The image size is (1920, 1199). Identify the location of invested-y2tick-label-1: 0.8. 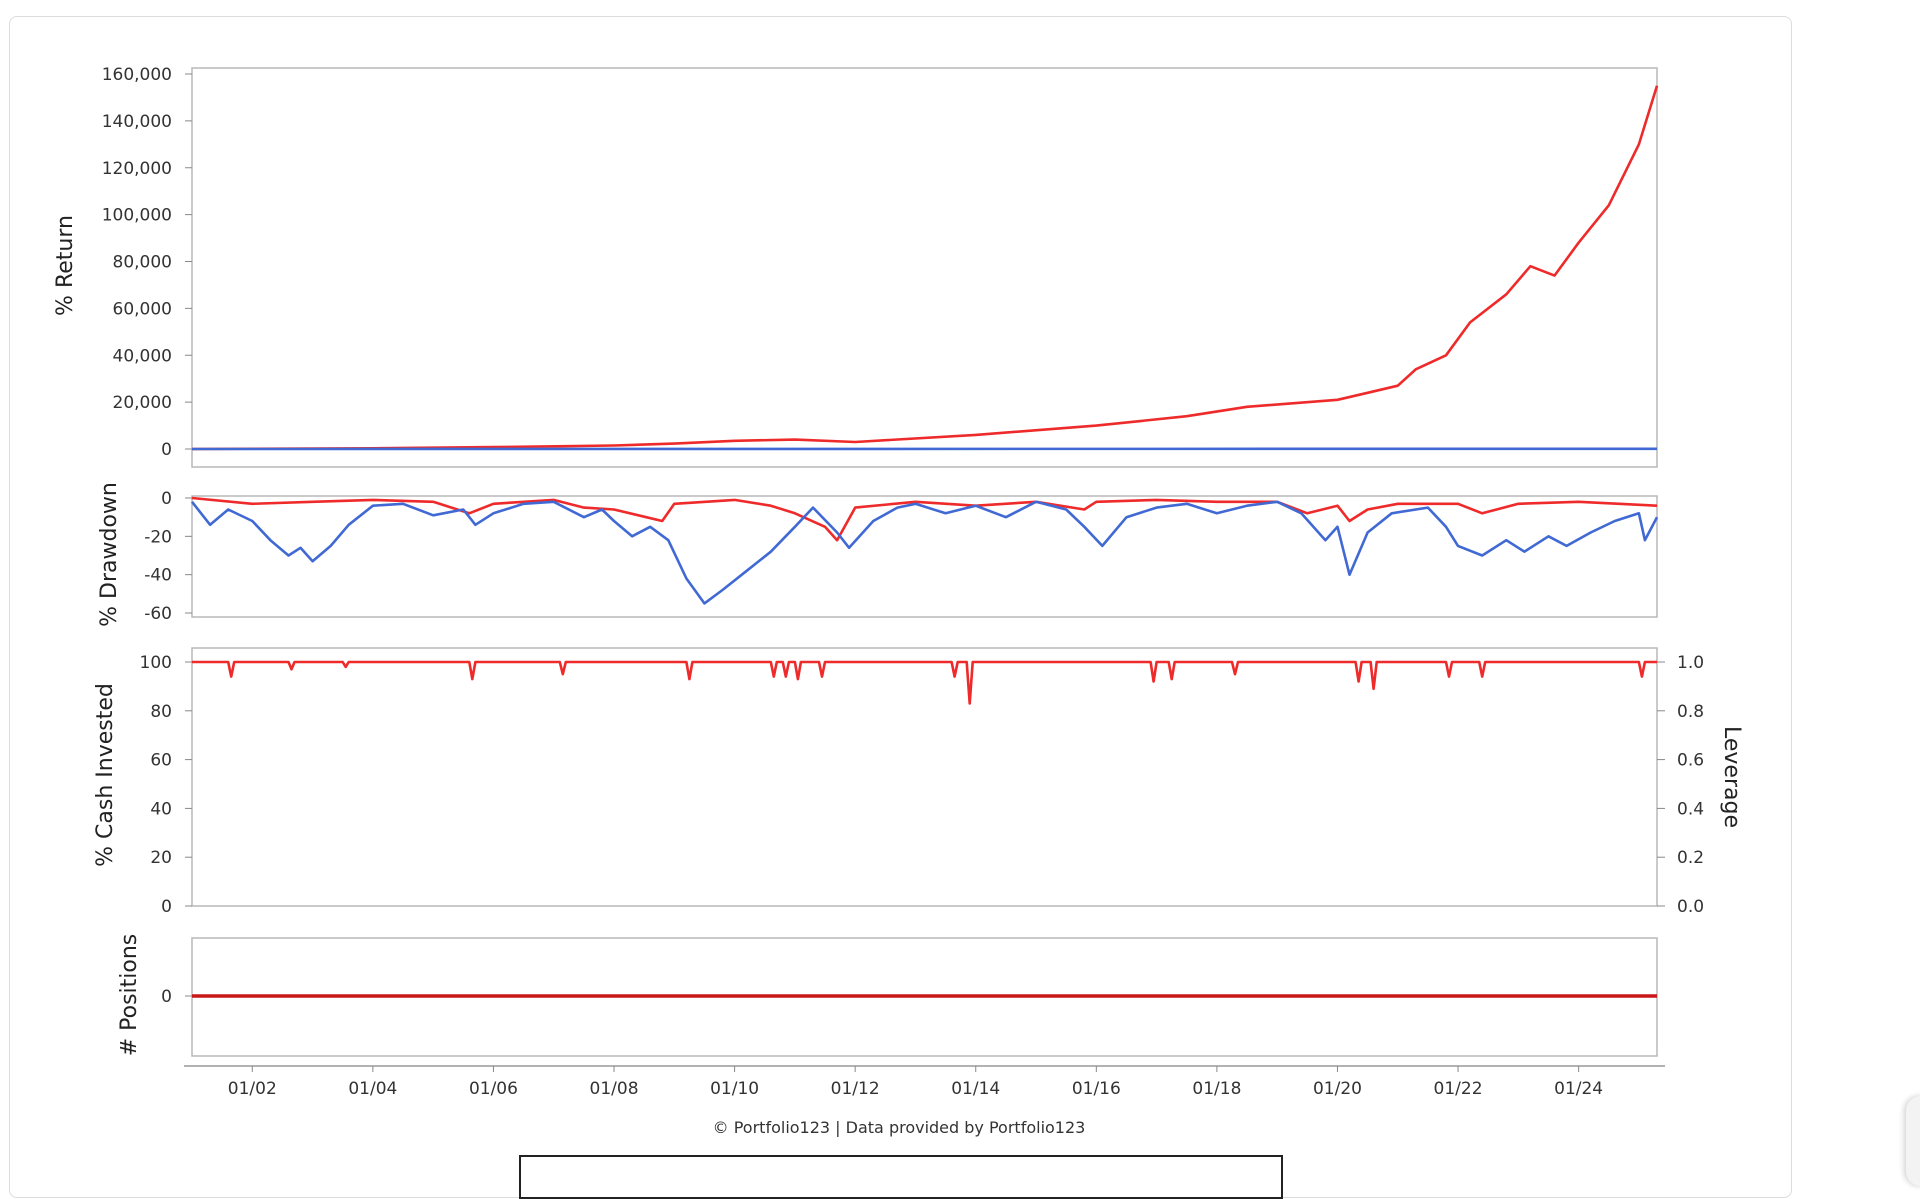
(1690, 712).